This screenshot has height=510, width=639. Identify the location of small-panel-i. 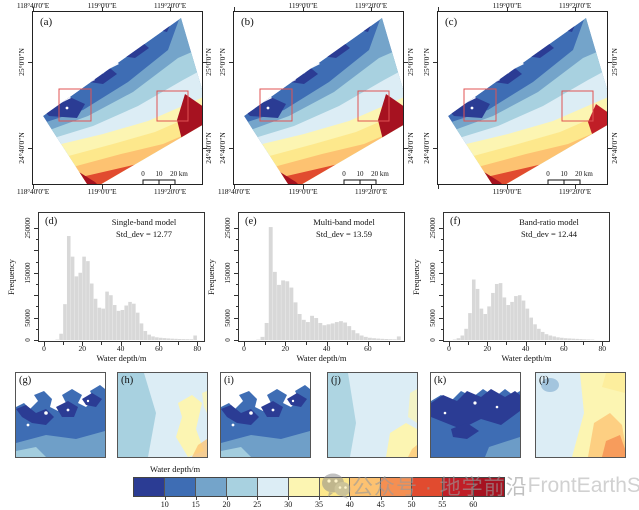
(265, 415).